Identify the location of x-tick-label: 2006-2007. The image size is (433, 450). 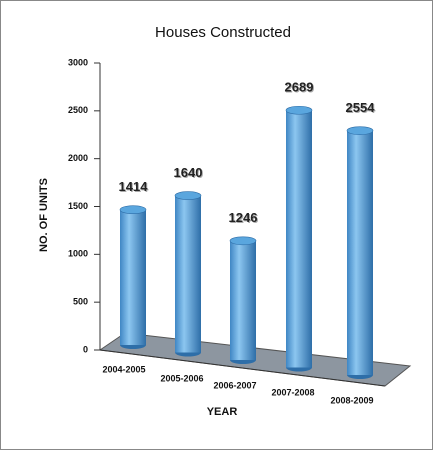
(234, 385).